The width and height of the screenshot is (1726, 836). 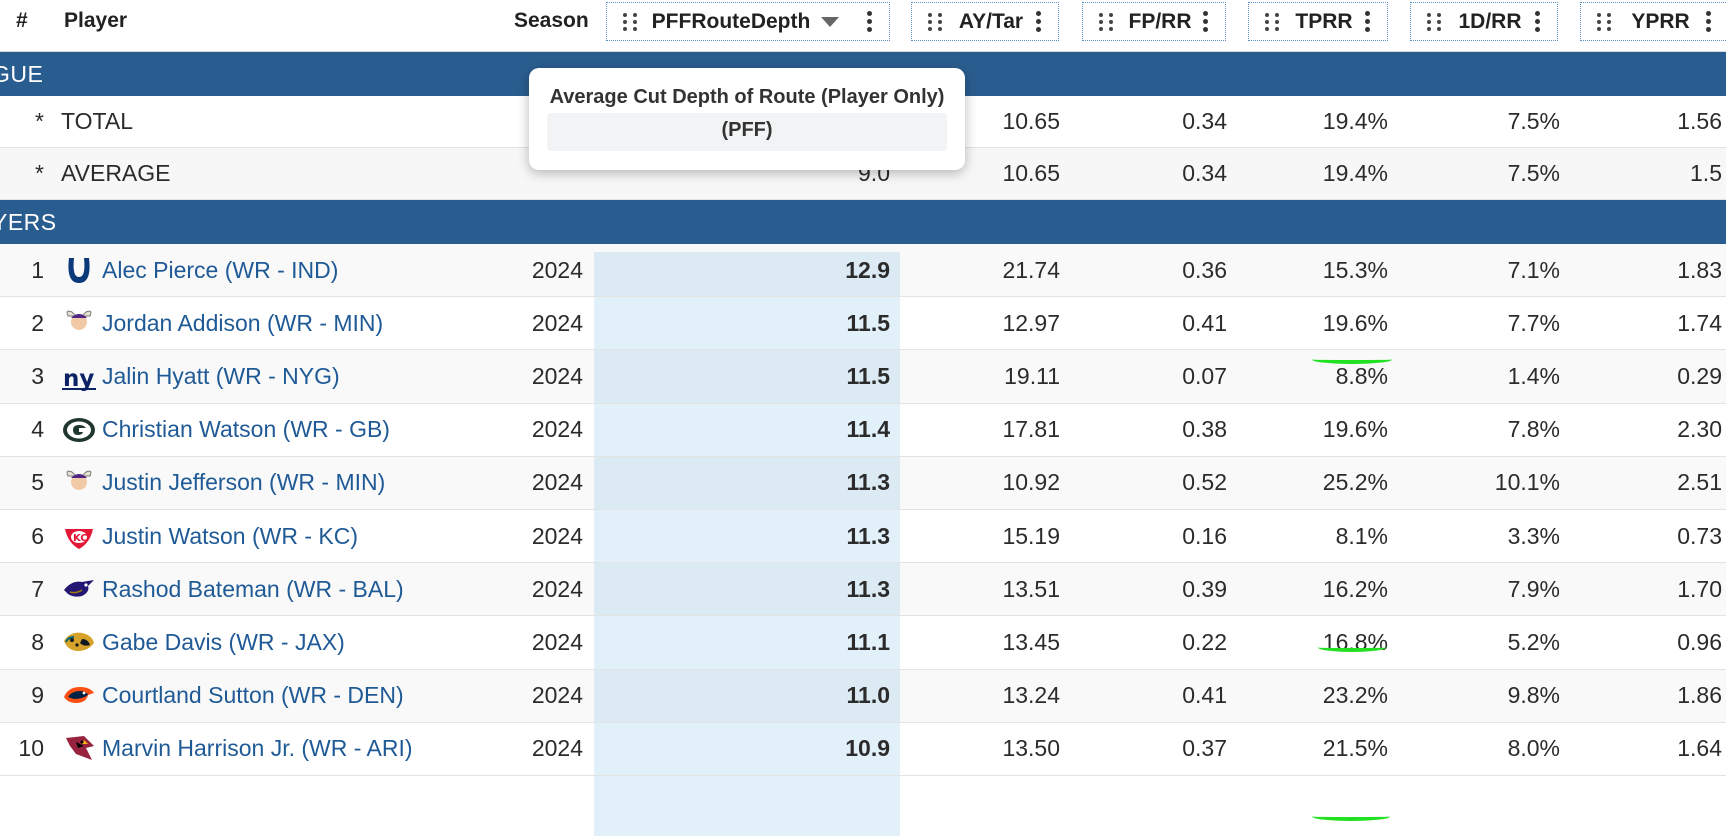 I want to click on player-cell: Jordan Addison (WR - MIN), so click(x=222, y=323).